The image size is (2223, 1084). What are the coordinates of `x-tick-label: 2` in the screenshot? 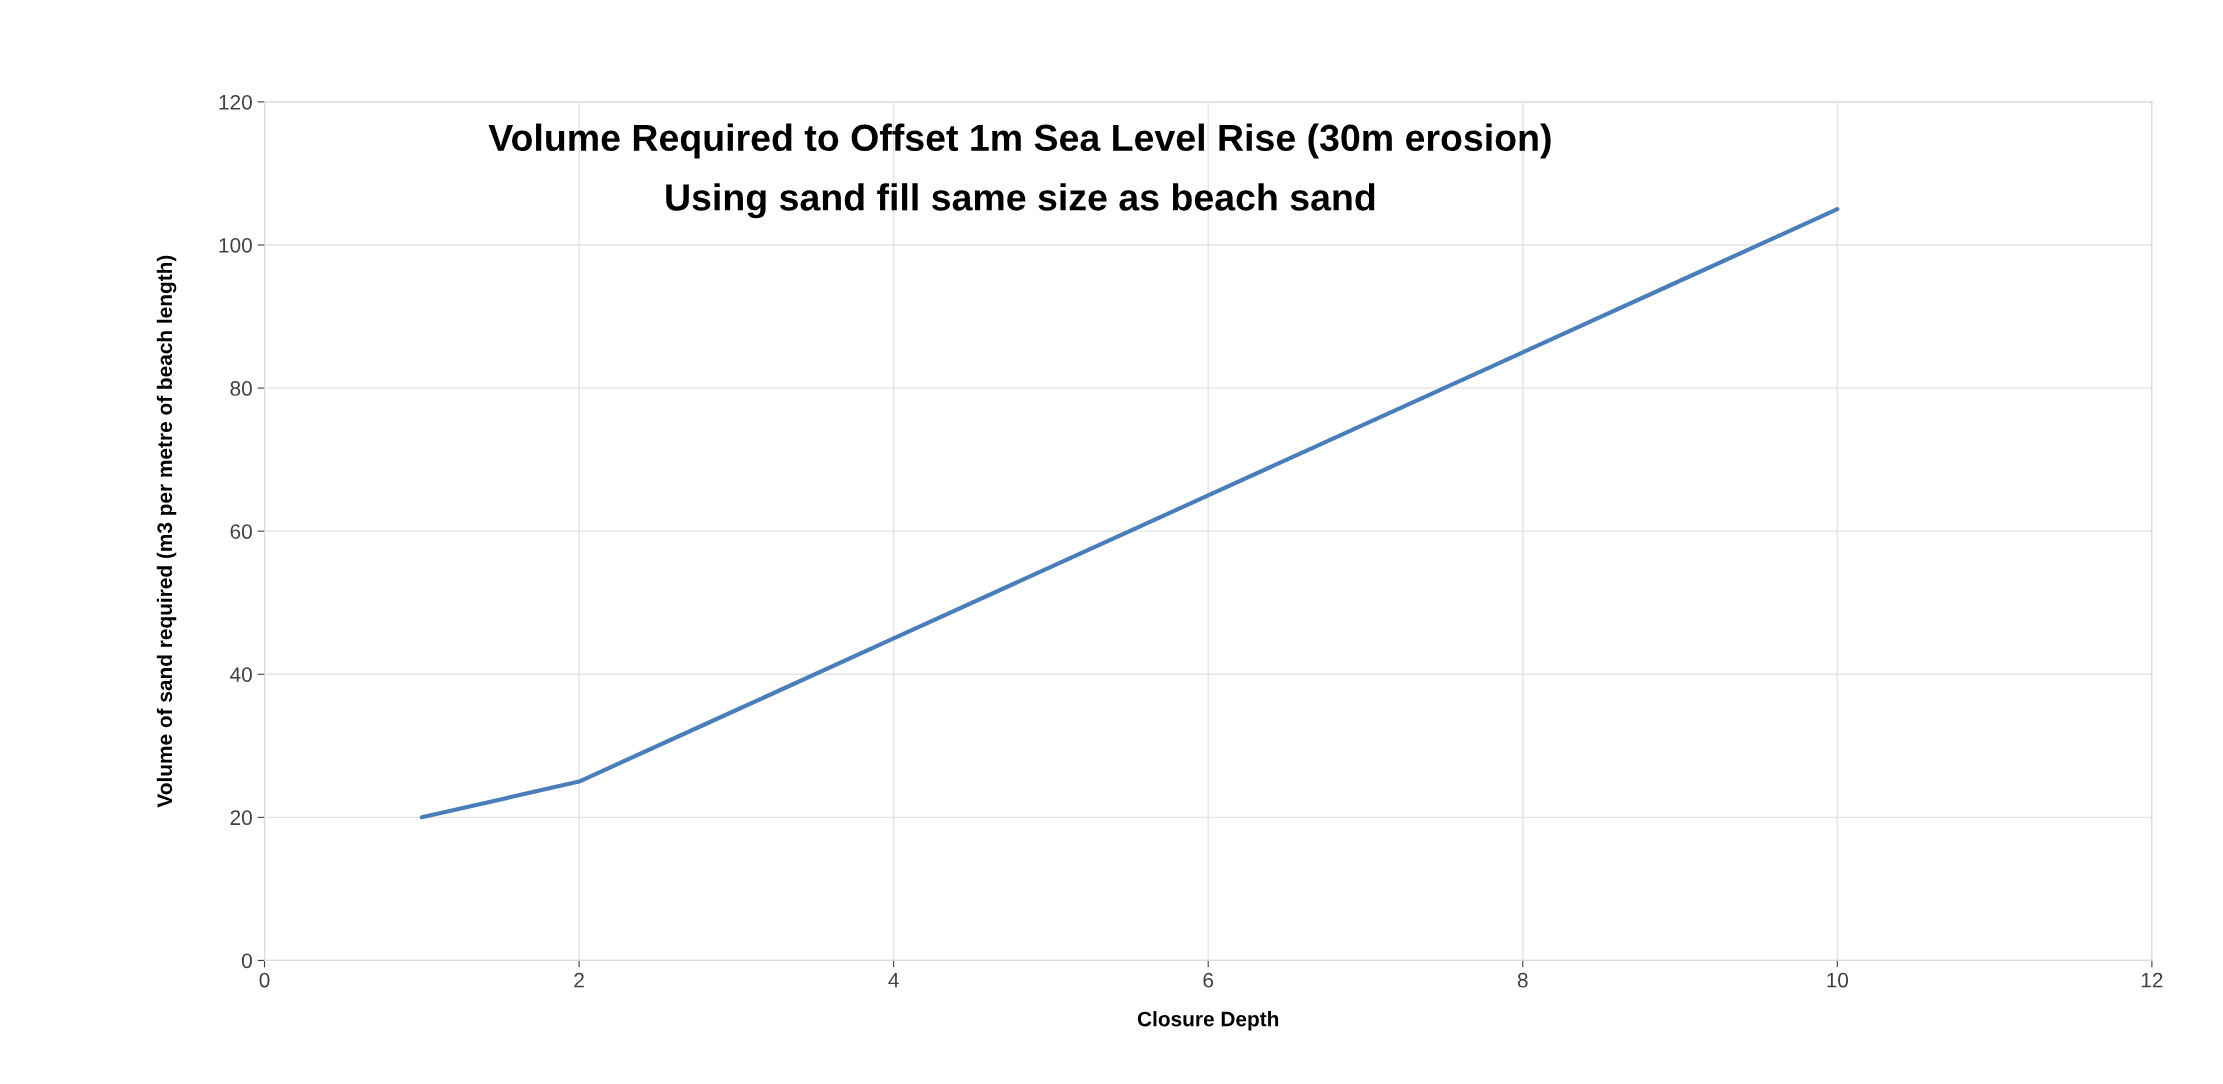 It's located at (579, 980).